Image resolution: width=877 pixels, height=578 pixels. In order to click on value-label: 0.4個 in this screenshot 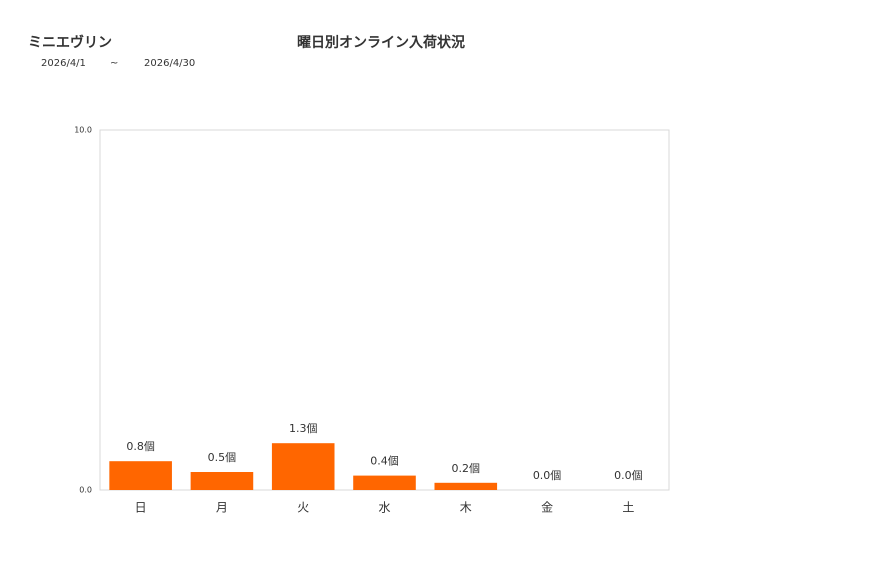, I will do `click(384, 461)`.